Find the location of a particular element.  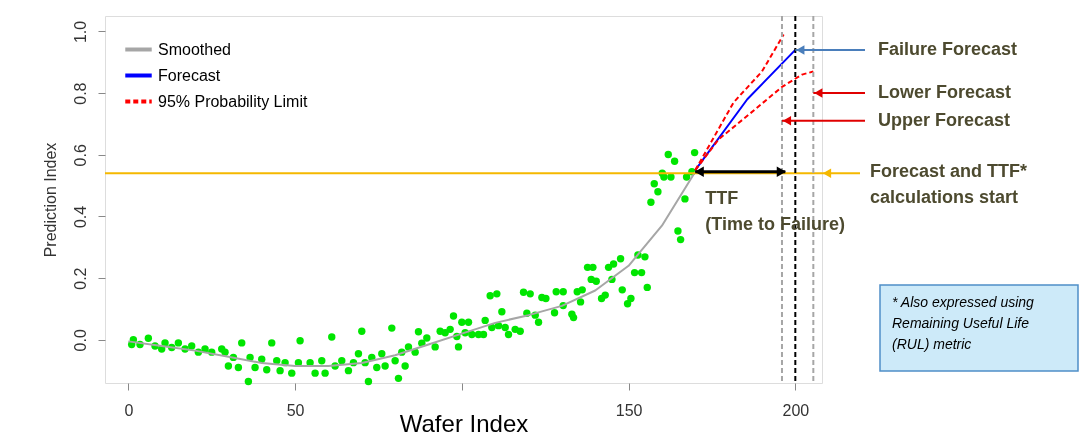

x-tick-label: 150 is located at coordinates (629, 410).